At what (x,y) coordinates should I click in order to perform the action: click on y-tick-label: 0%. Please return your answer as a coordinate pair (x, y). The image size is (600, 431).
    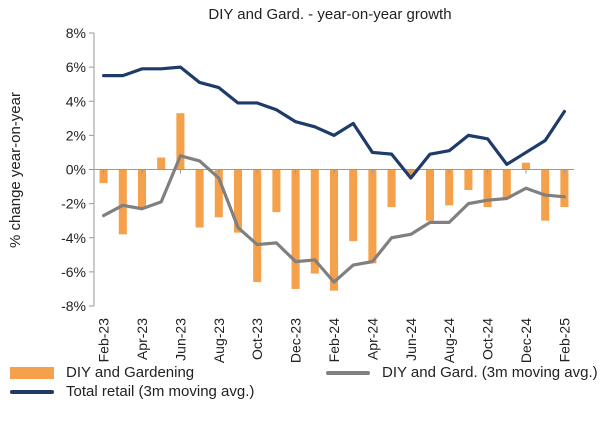
    Looking at the image, I should click on (76, 170).